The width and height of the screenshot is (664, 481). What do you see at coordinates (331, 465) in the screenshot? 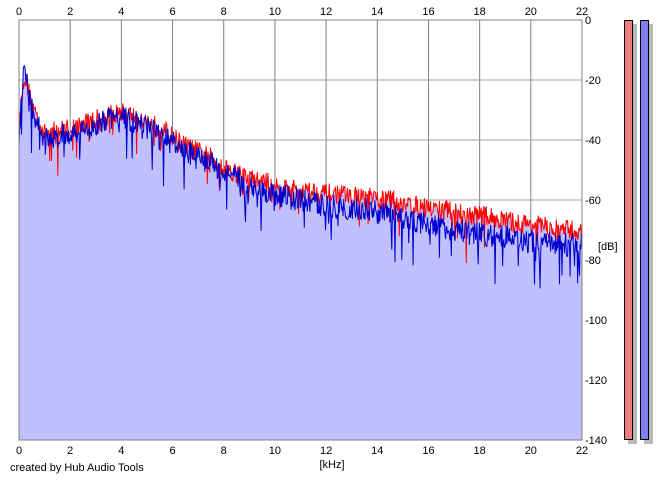
I see `x-axis-label: [kHz]` at bounding box center [331, 465].